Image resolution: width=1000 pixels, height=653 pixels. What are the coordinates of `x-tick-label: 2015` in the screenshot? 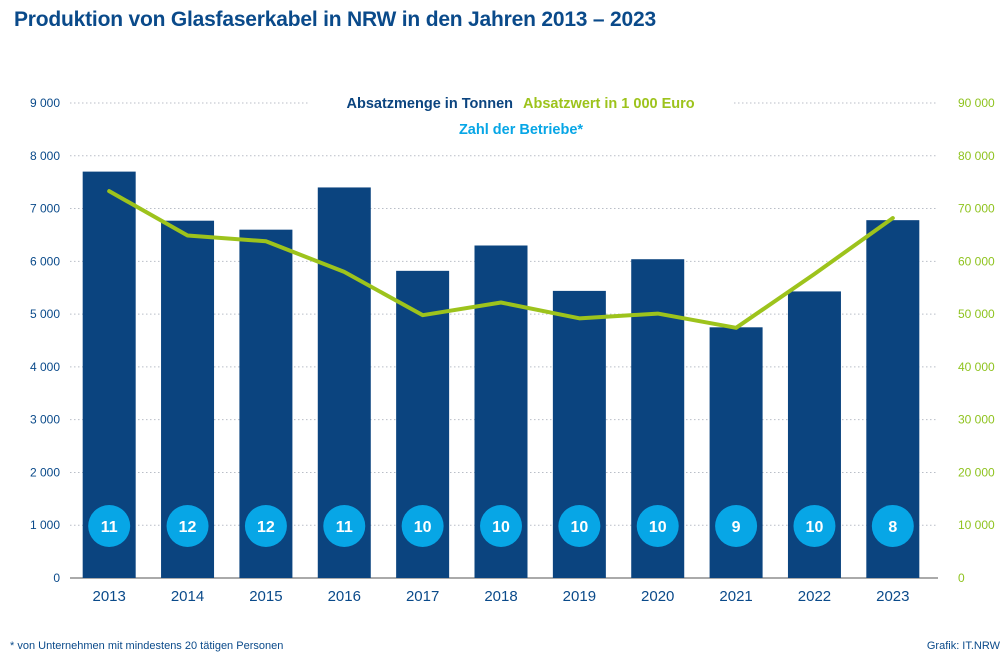 It's located at (265, 596).